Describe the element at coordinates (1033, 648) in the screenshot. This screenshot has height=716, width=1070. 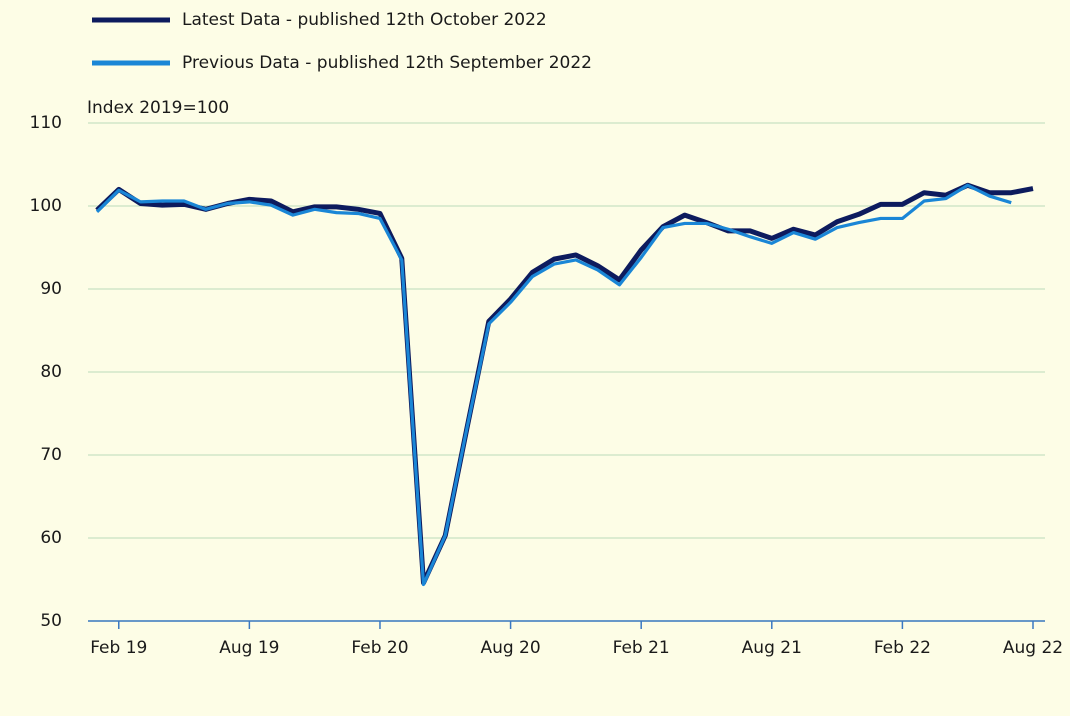
I see `x-tick-label: Aug 22` at that location.